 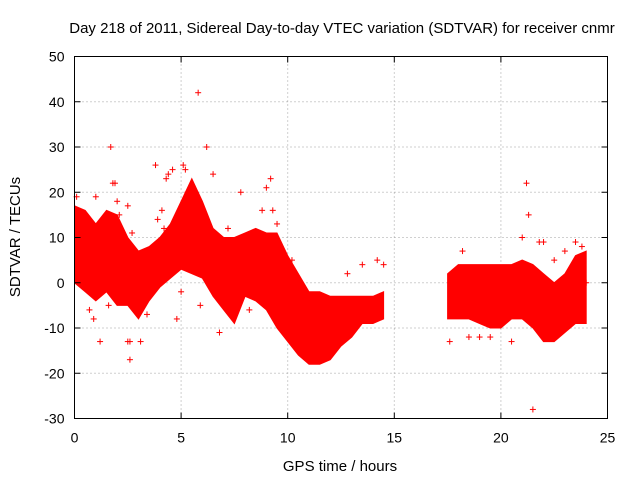 I want to click on y-tick-label: -30, so click(x=54, y=419).